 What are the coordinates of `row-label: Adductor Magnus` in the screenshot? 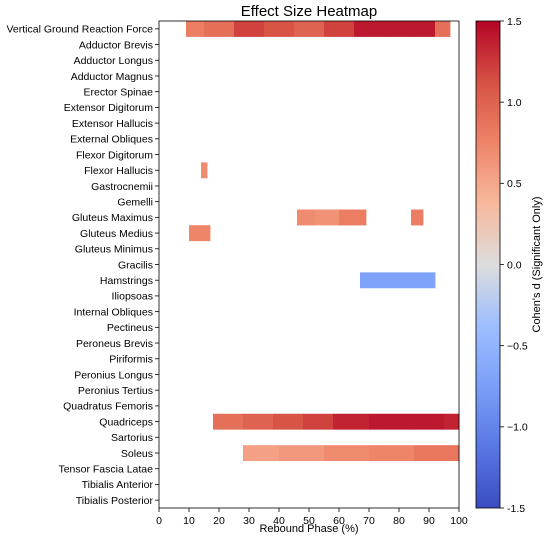 It's located at (112, 77).